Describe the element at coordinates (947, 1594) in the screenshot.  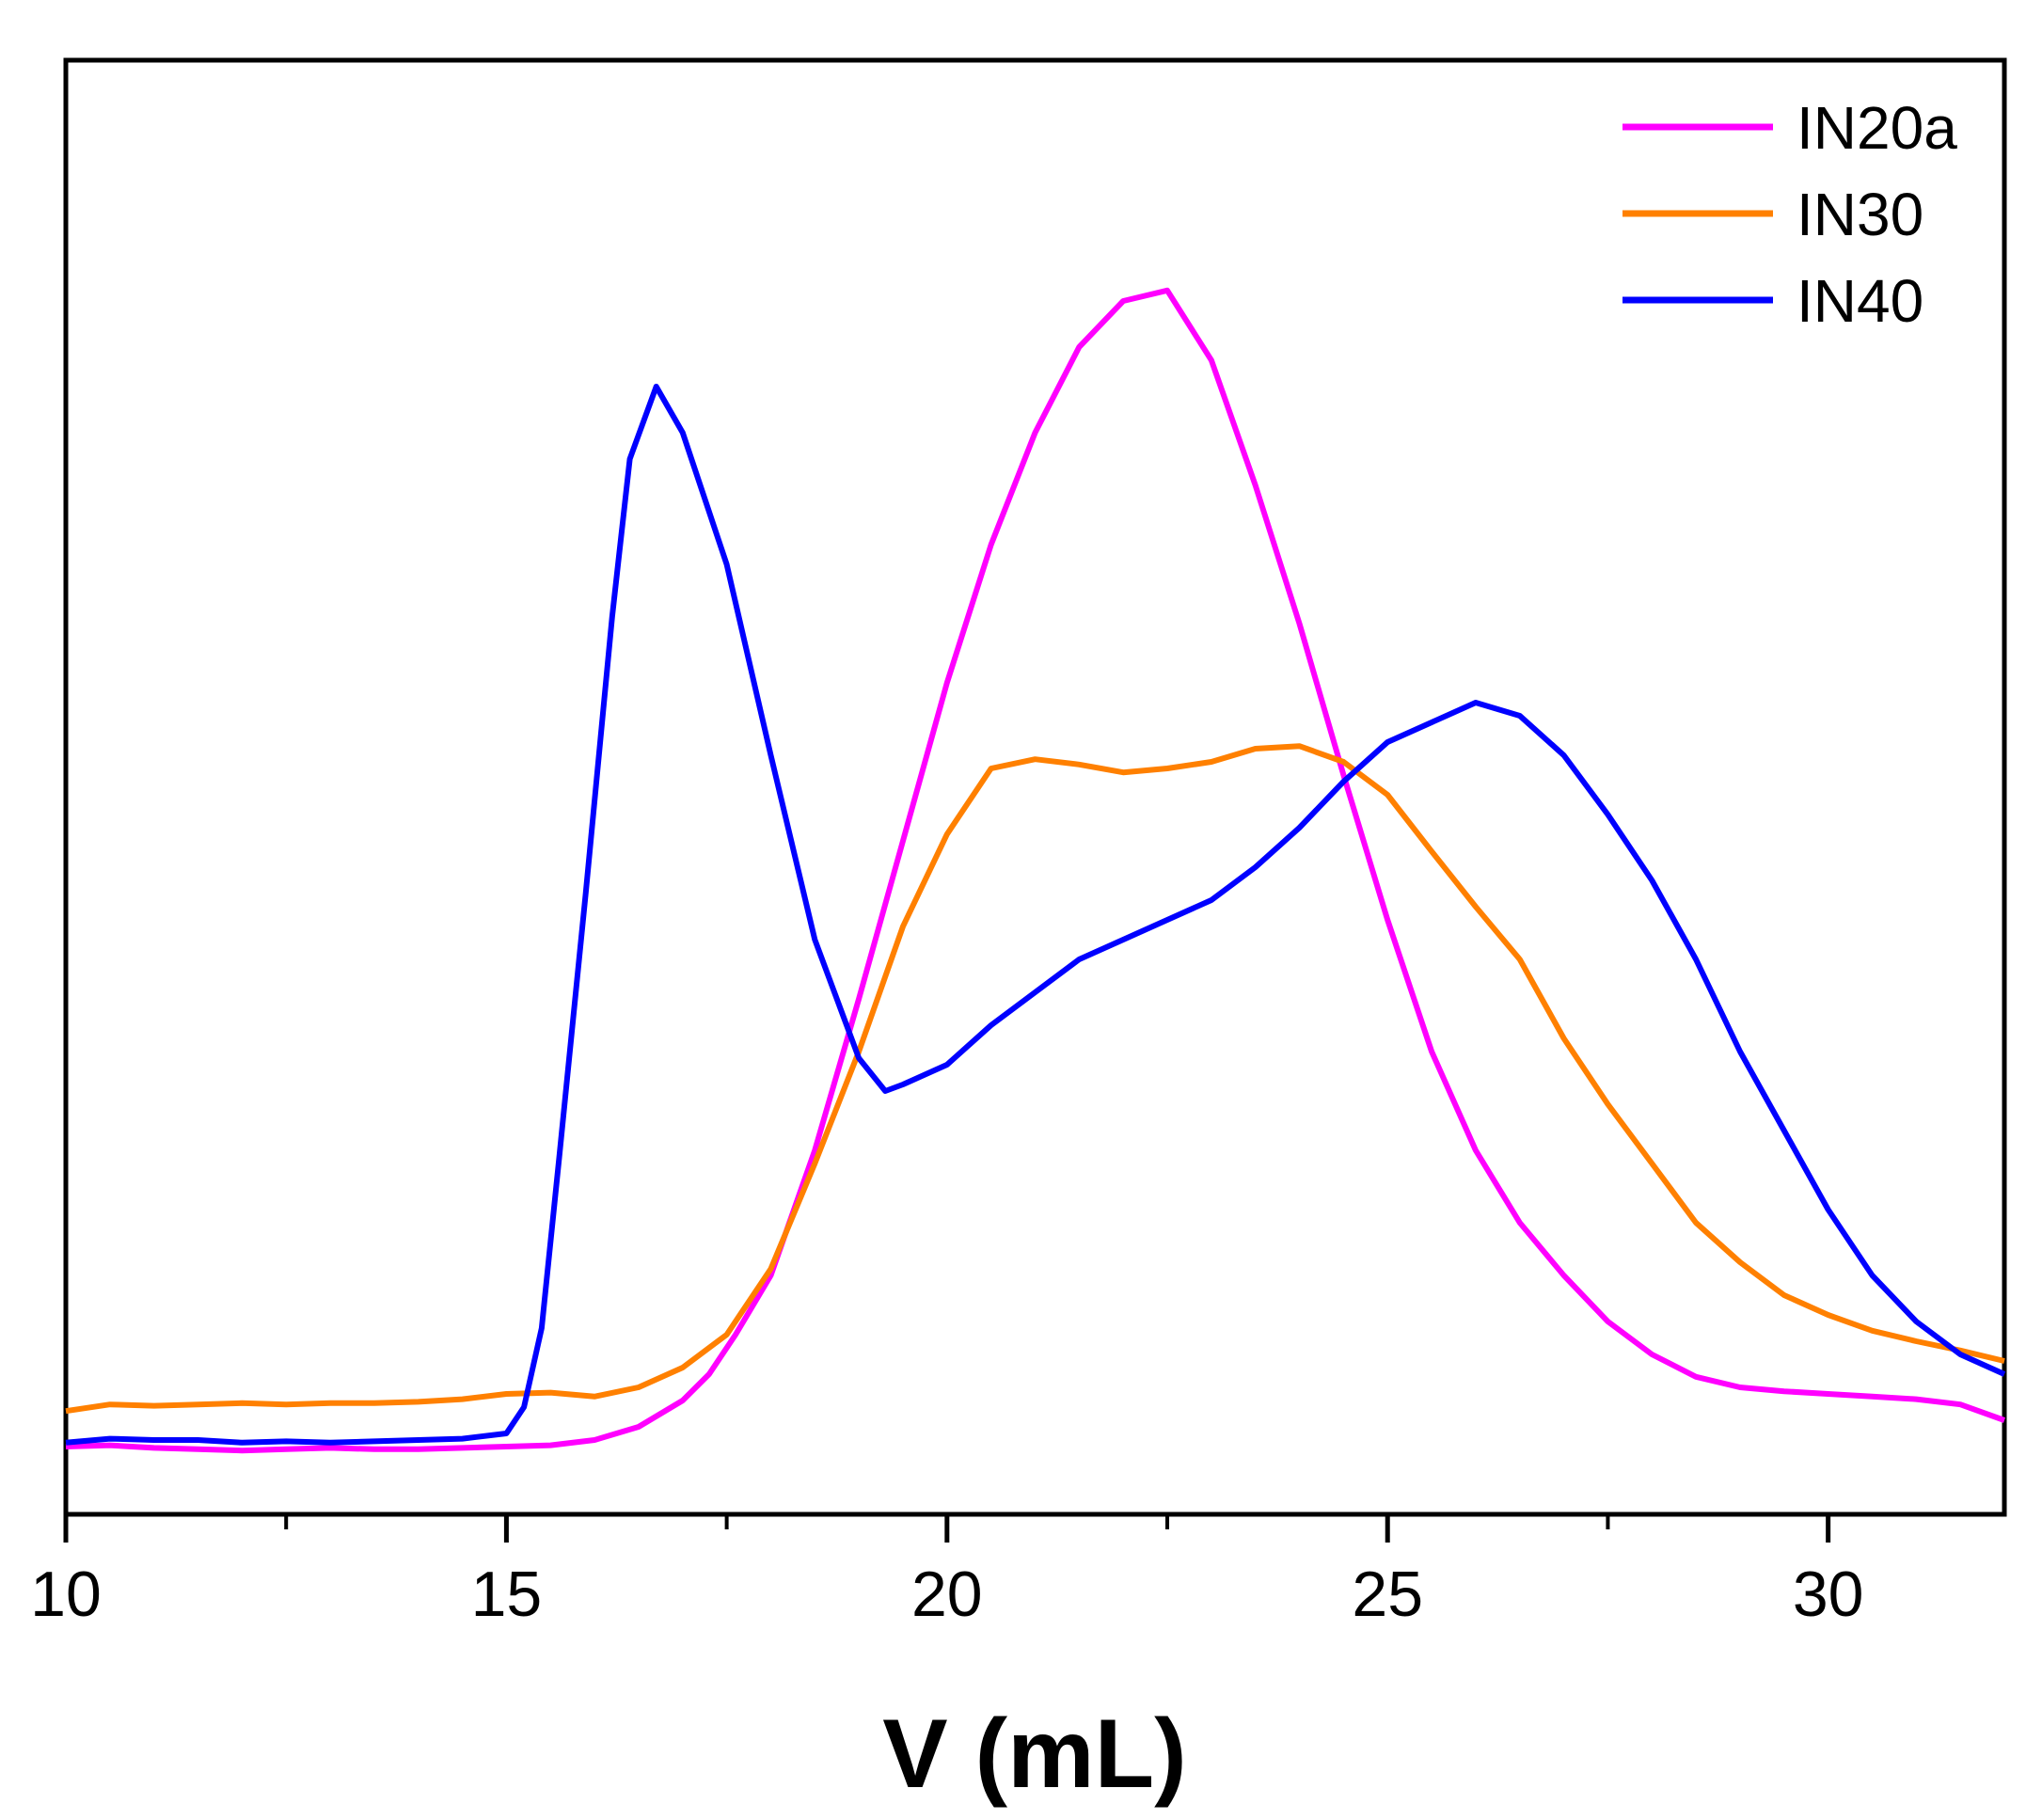
I see `x-tick-label: 20` at that location.